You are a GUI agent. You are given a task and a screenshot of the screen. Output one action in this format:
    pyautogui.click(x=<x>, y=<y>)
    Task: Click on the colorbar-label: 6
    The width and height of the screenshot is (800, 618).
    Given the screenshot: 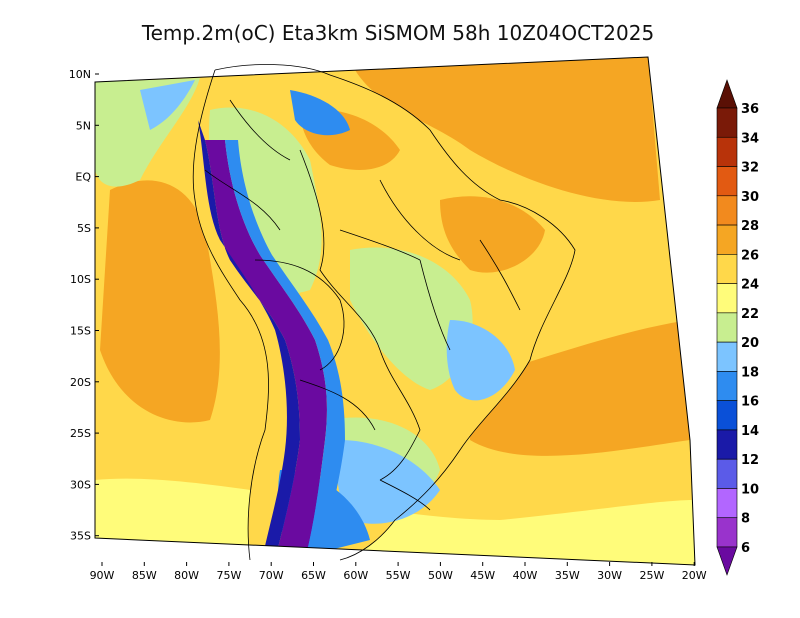 What is the action you would take?
    pyautogui.click(x=745, y=548)
    